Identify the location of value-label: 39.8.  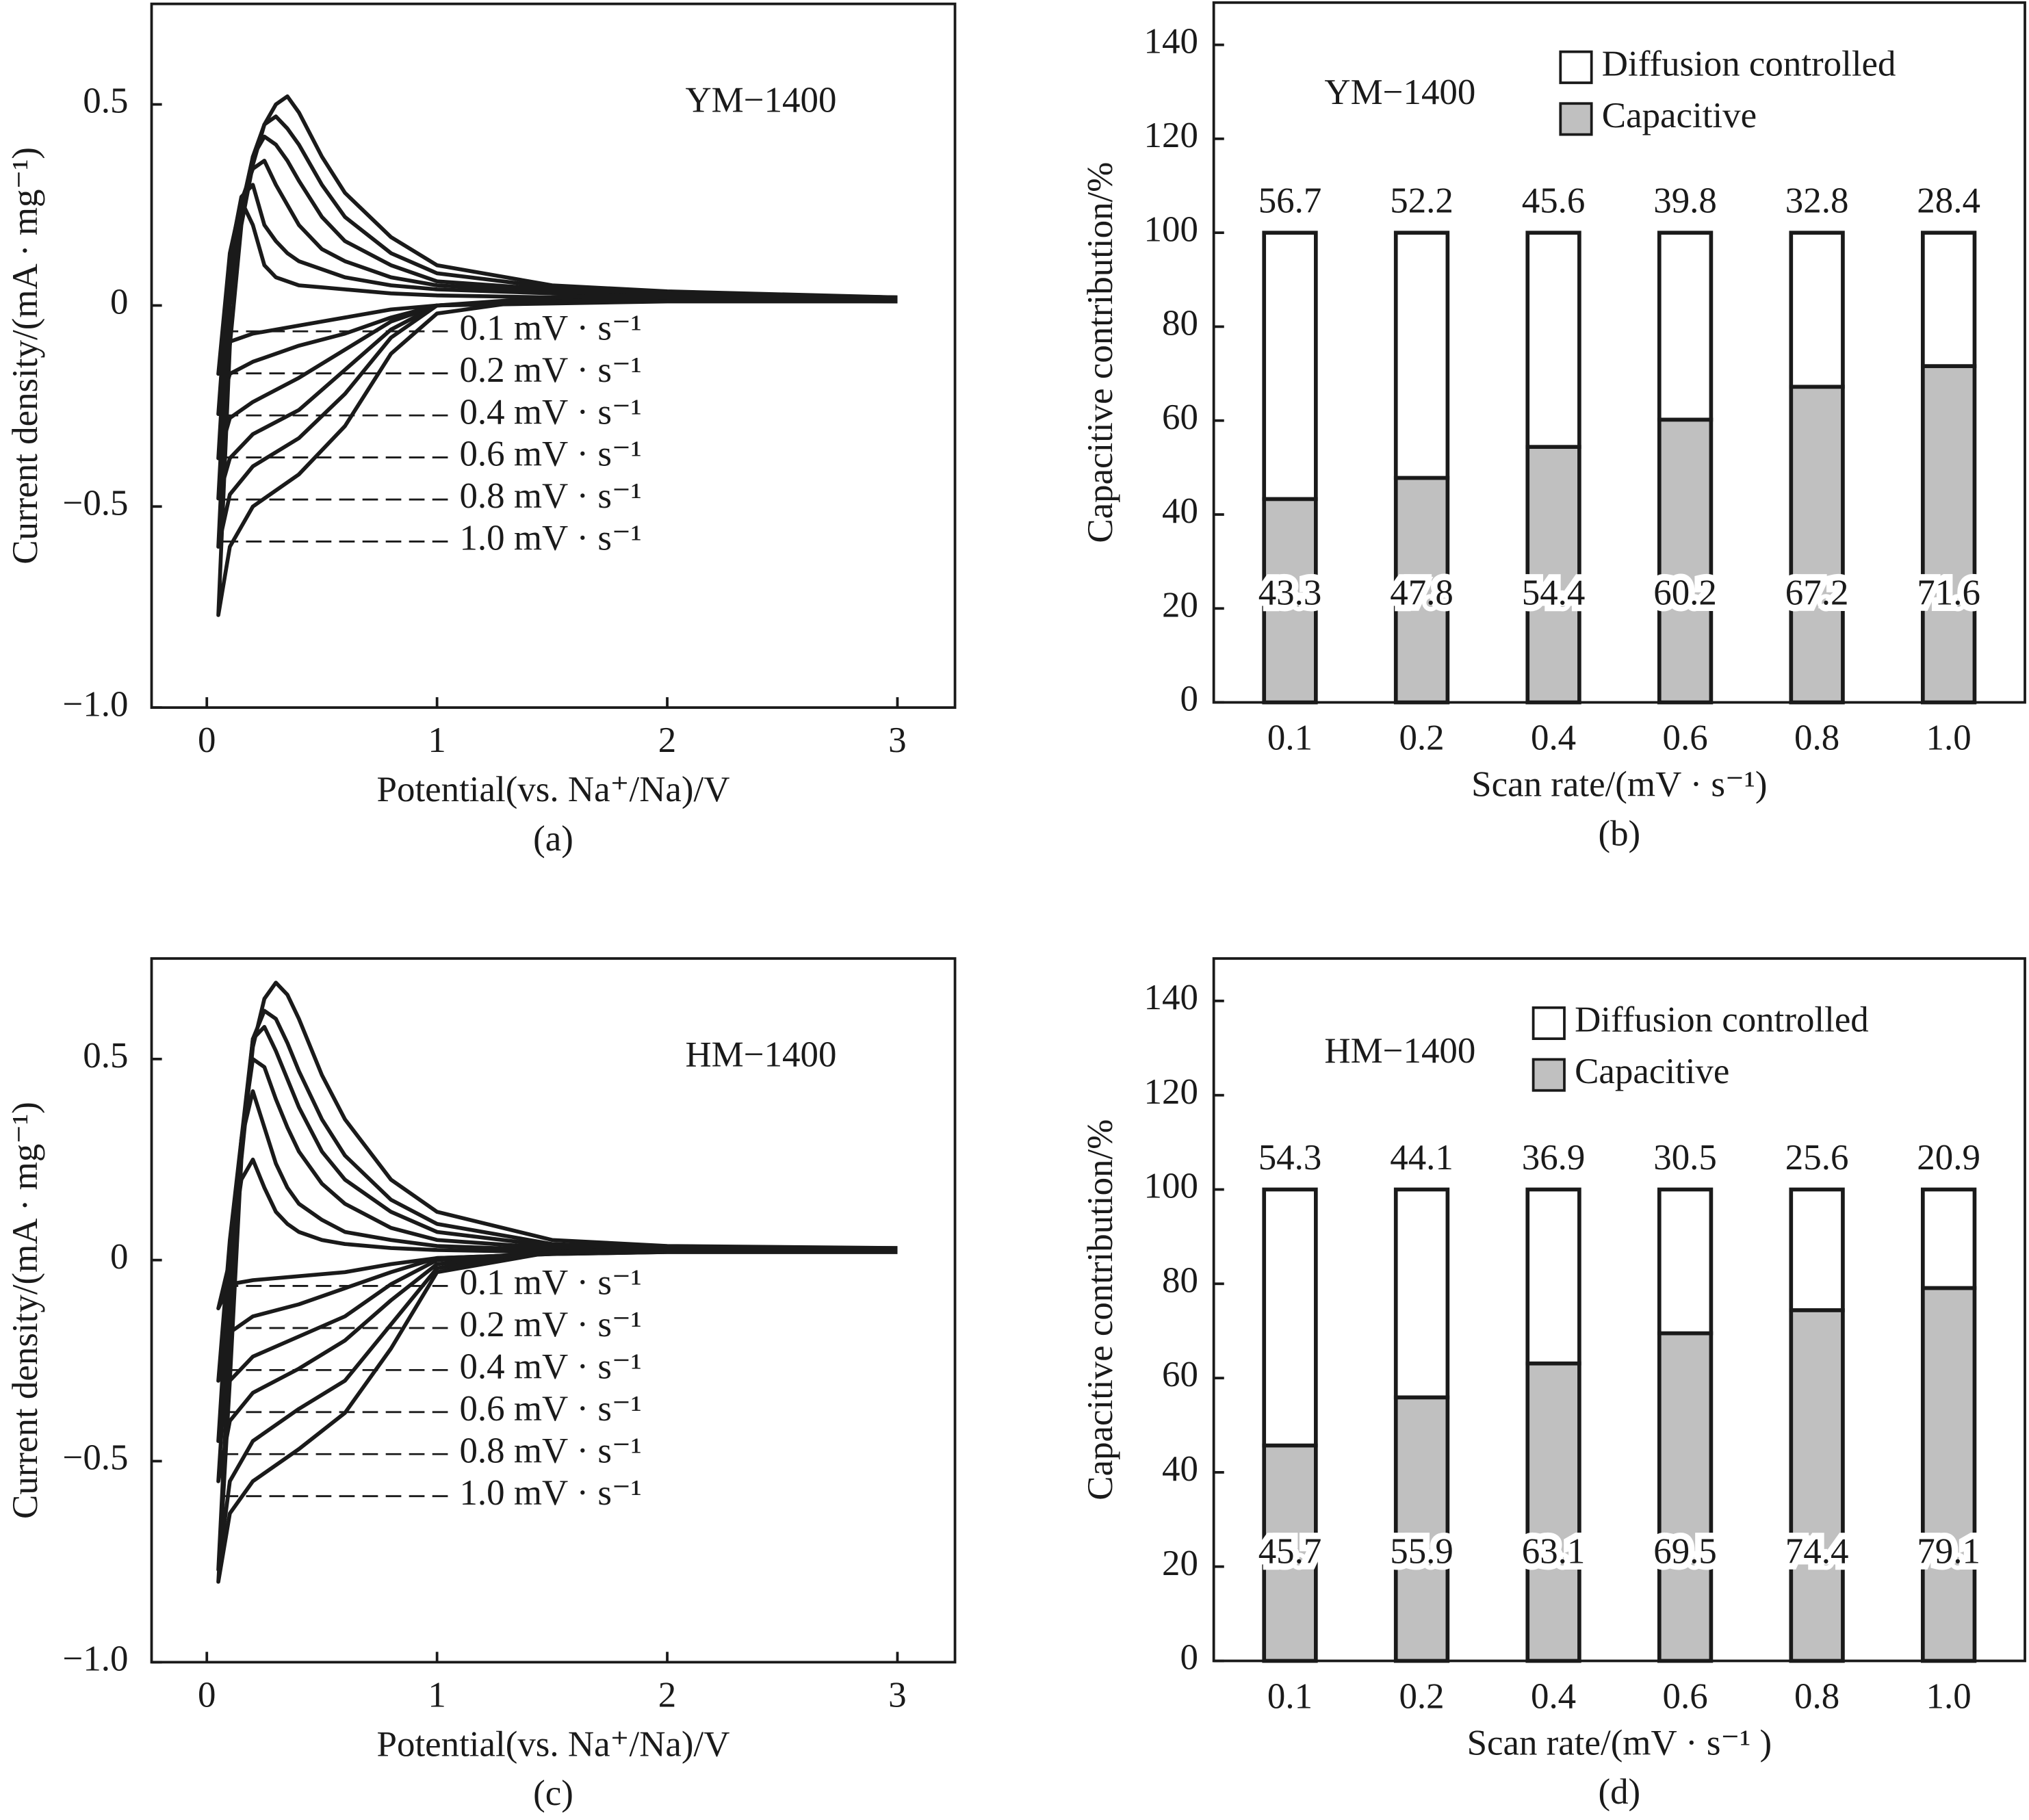
(1685, 201).